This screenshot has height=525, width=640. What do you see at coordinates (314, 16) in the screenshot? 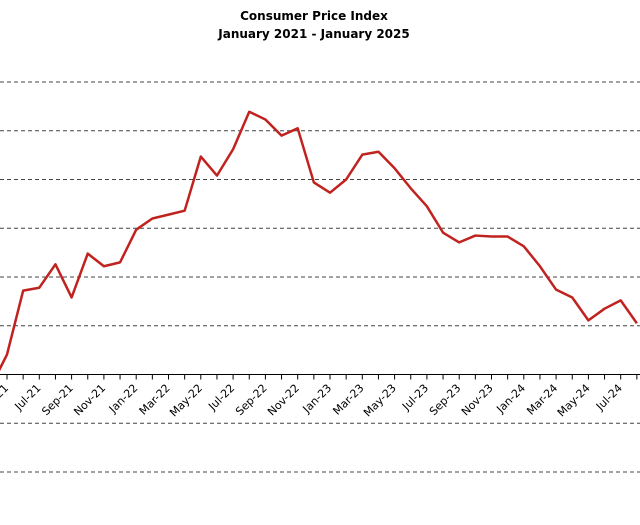
I see `chart-title: Consumer Price Index` at bounding box center [314, 16].